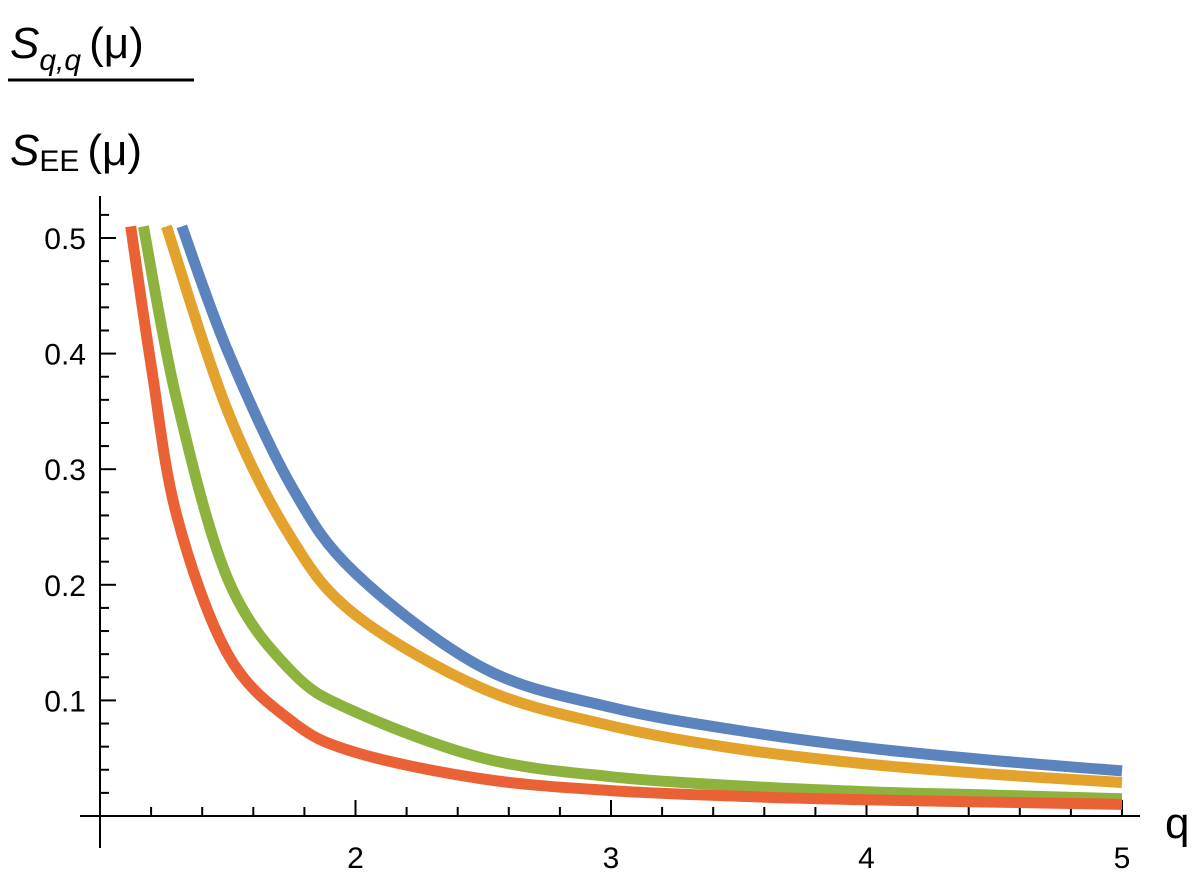  What do you see at coordinates (65, 586) in the screenshot?
I see `y-tick-label: 0.2` at bounding box center [65, 586].